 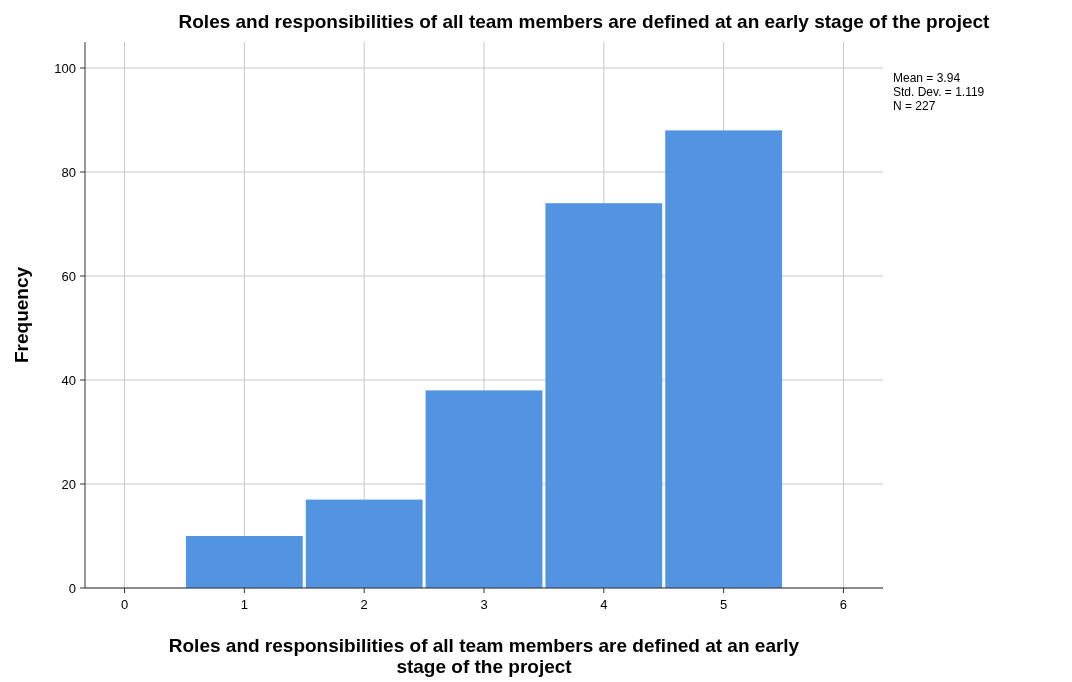 I want to click on x-tick-label: 1, so click(x=244, y=604).